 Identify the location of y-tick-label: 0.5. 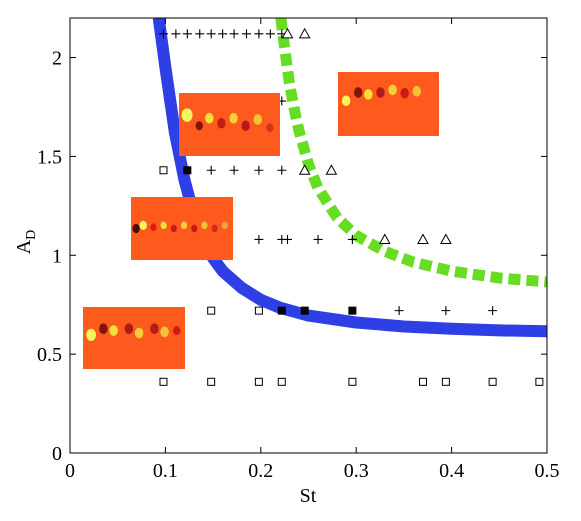
(49, 355).